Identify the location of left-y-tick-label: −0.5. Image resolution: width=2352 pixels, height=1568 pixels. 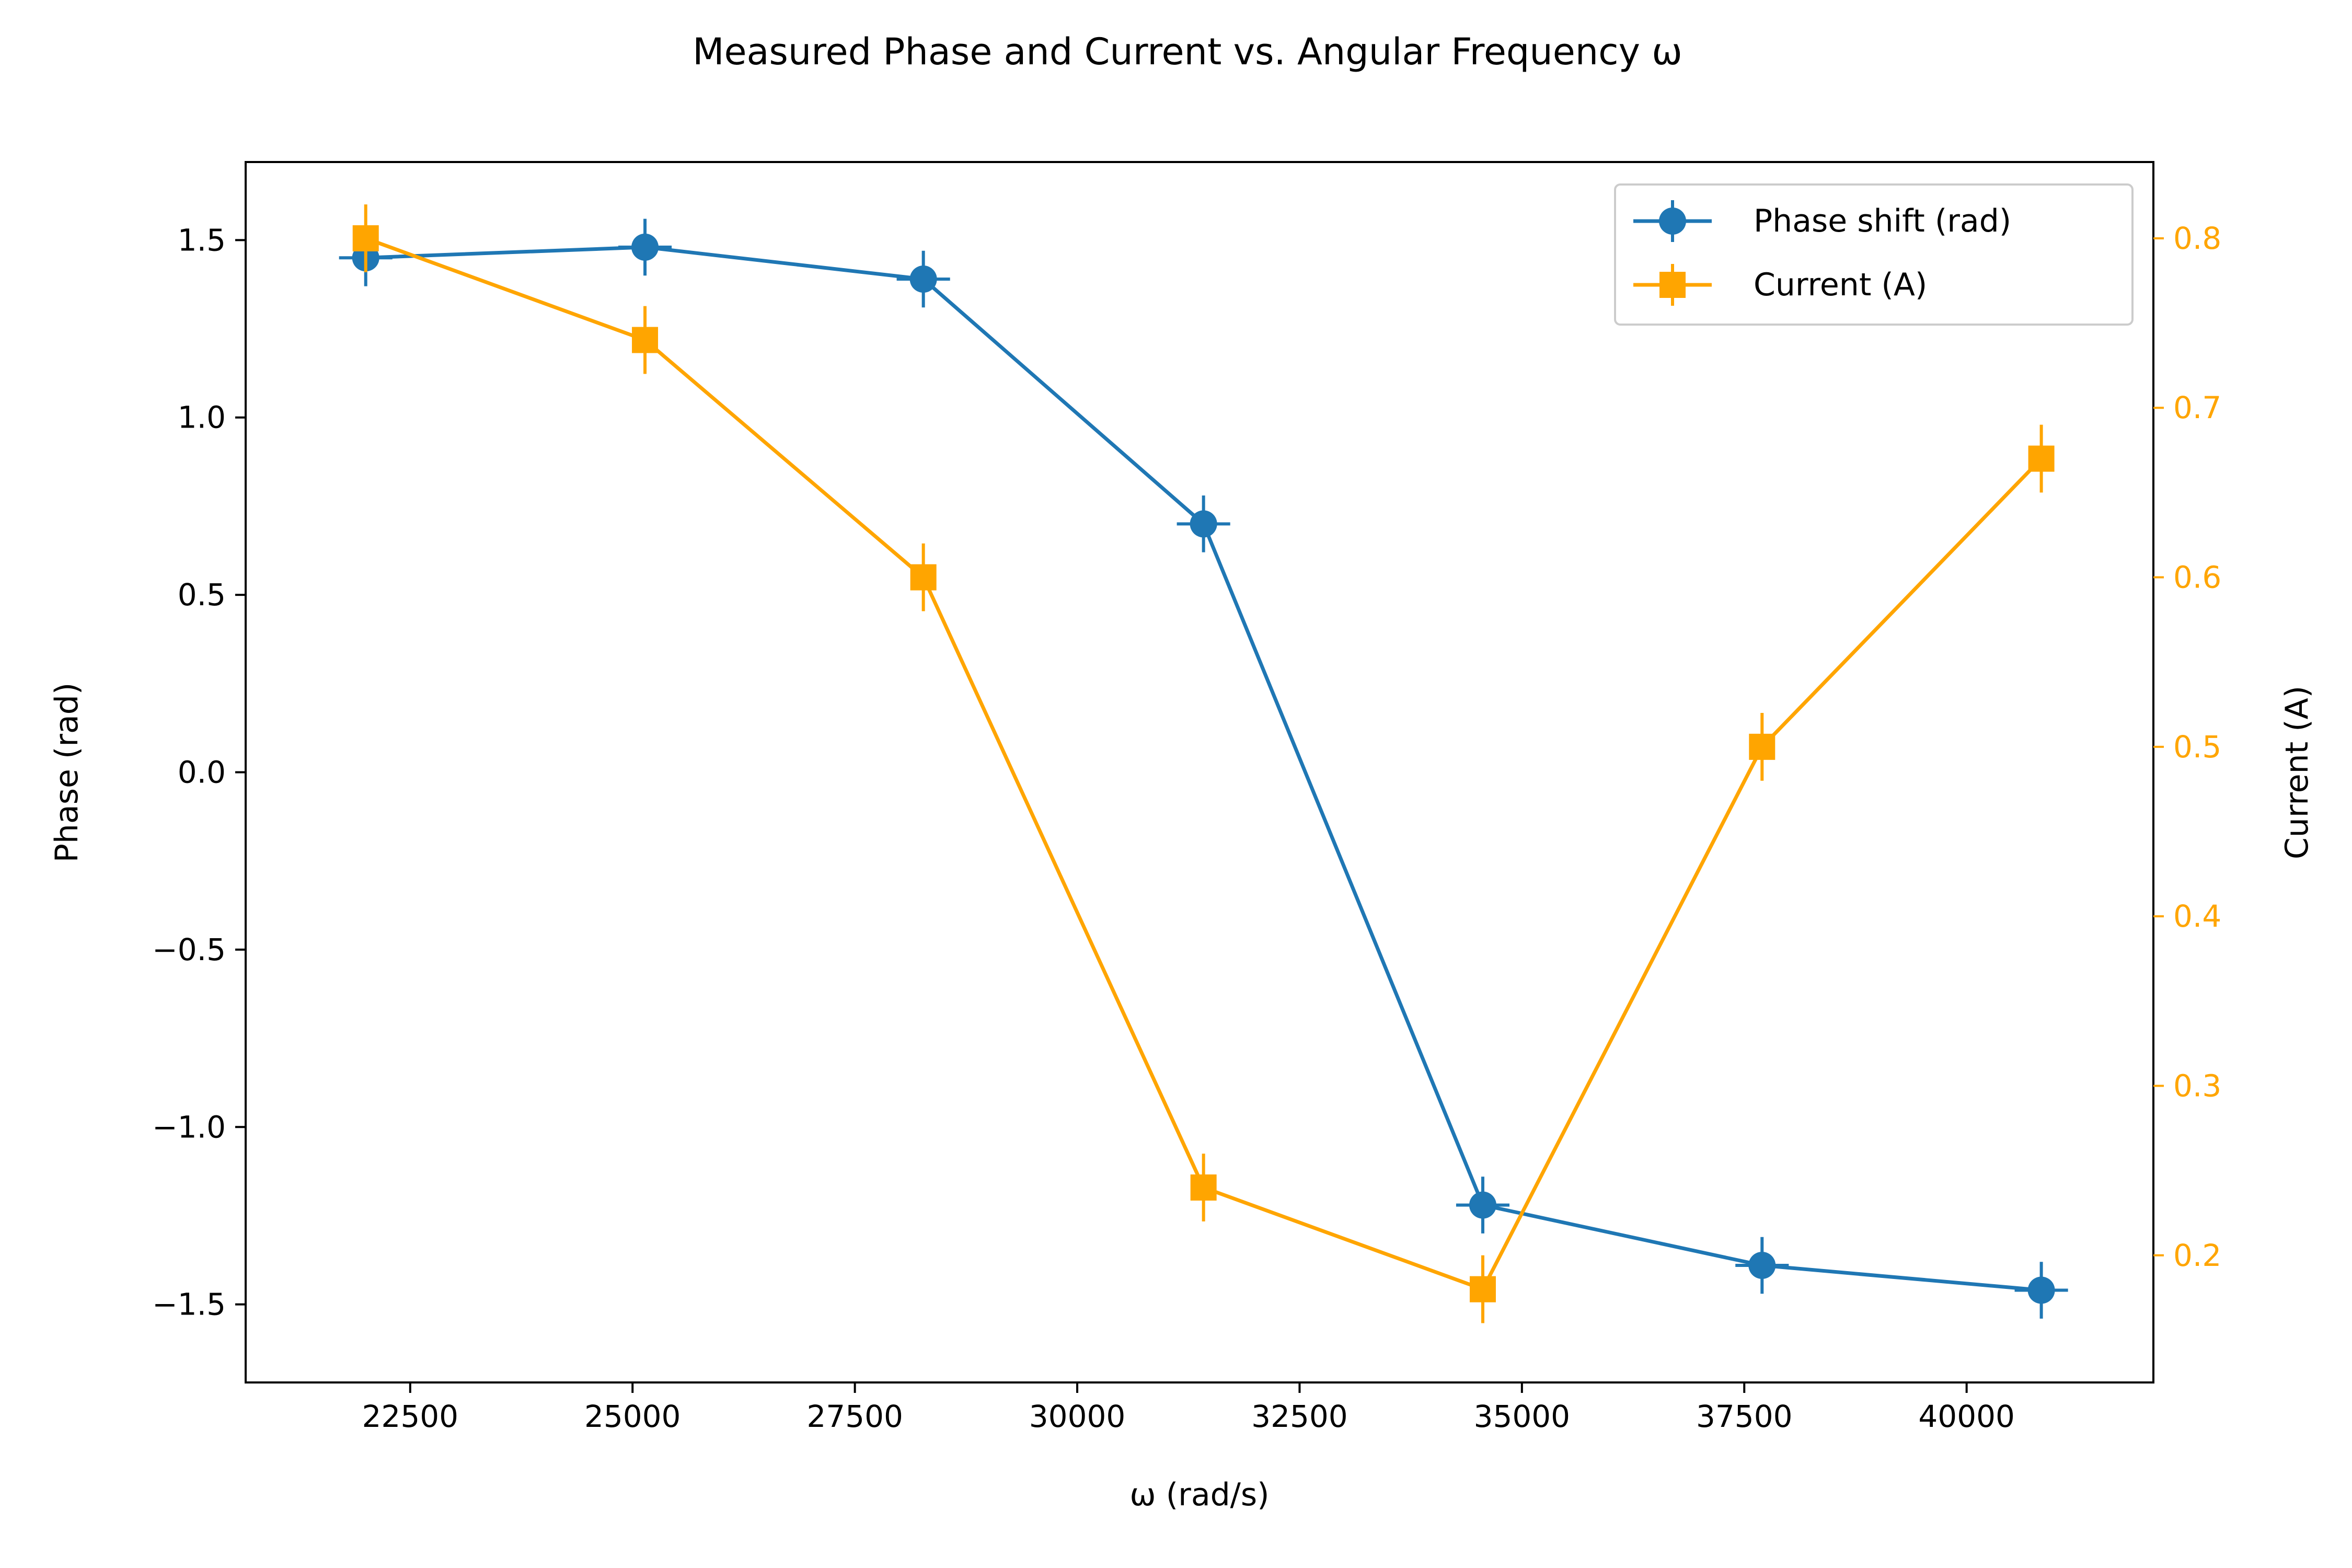
(189, 949).